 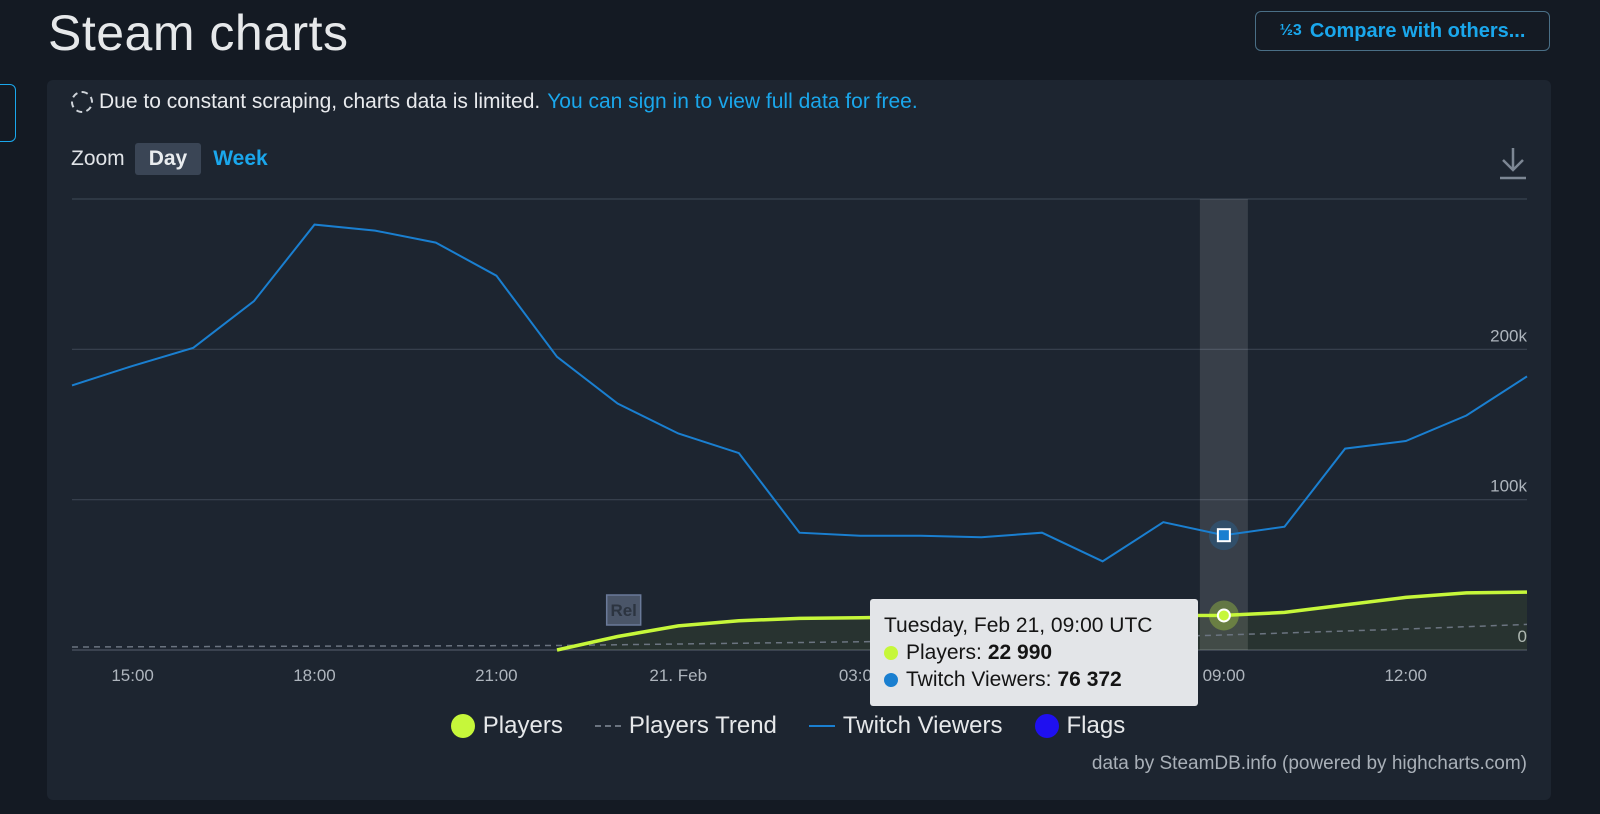 I want to click on release-flag: Rel, so click(x=623, y=610).